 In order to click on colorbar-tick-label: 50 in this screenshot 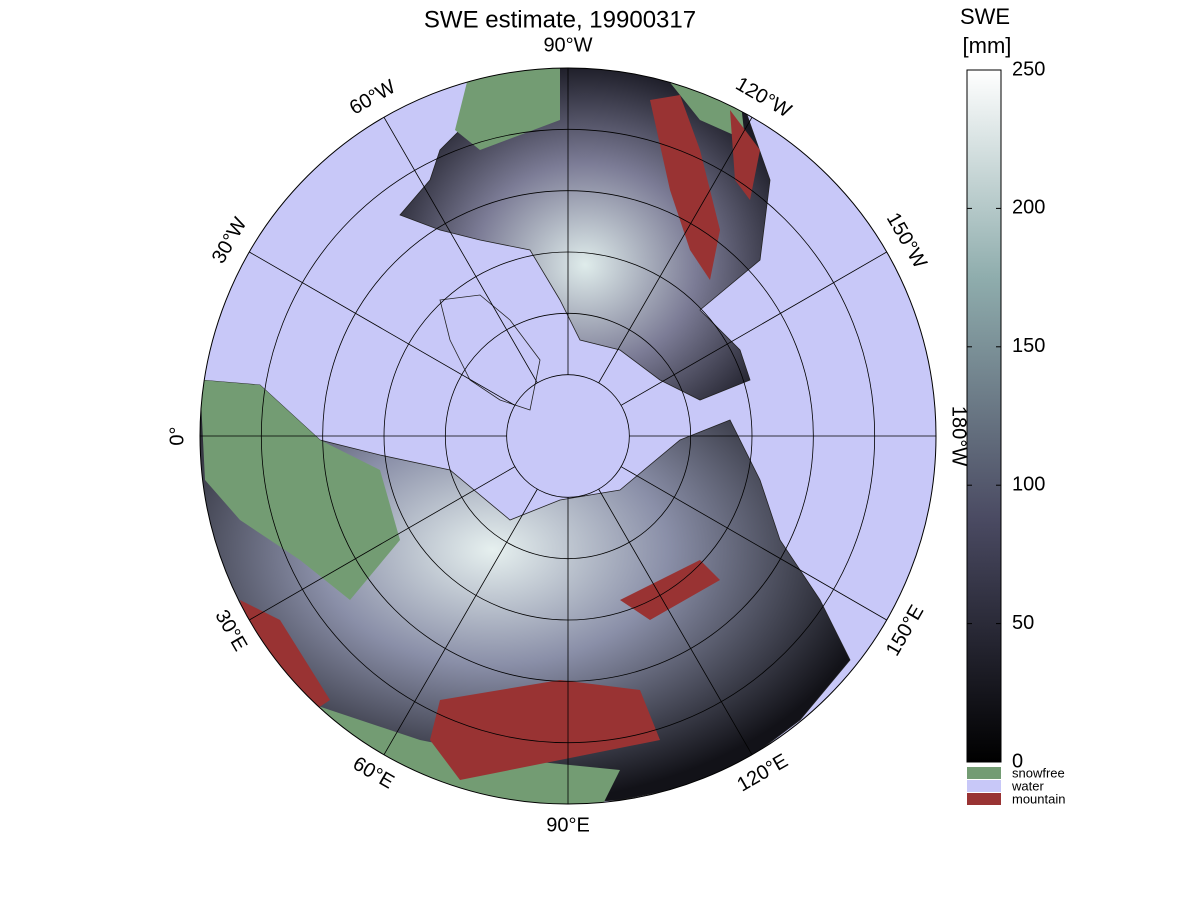, I will do `click(1023, 623)`.